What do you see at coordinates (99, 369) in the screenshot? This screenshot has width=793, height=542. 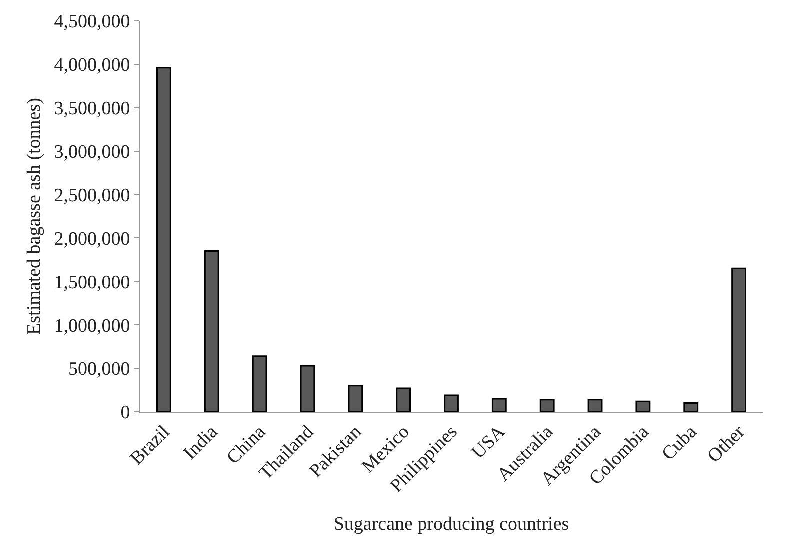 I see `y-tick-label: 500,000` at bounding box center [99, 369].